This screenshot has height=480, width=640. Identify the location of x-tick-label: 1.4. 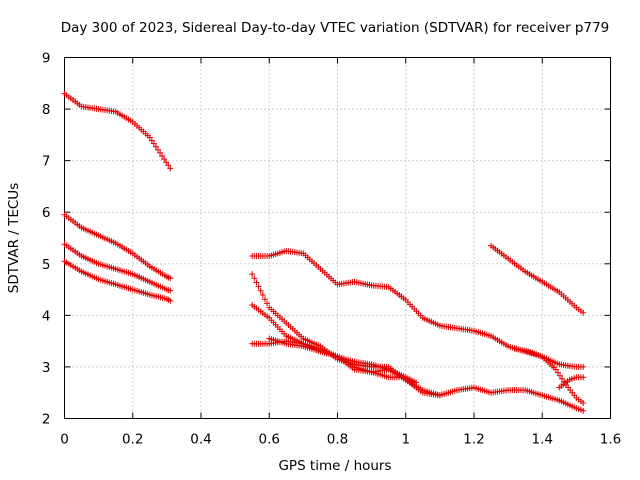
(542, 440).